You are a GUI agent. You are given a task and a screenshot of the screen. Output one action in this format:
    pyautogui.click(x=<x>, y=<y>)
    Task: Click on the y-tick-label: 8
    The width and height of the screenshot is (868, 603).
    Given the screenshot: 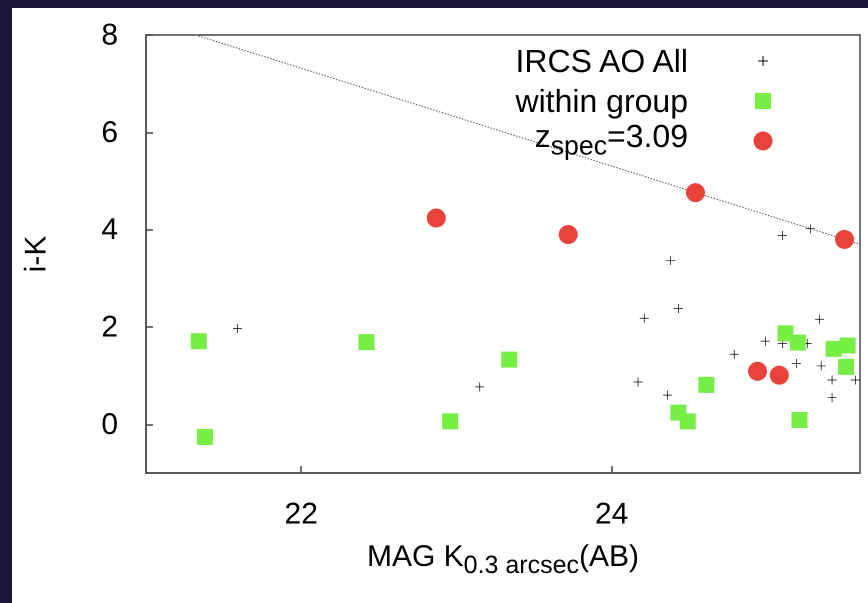 What is the action you would take?
    pyautogui.click(x=109, y=35)
    